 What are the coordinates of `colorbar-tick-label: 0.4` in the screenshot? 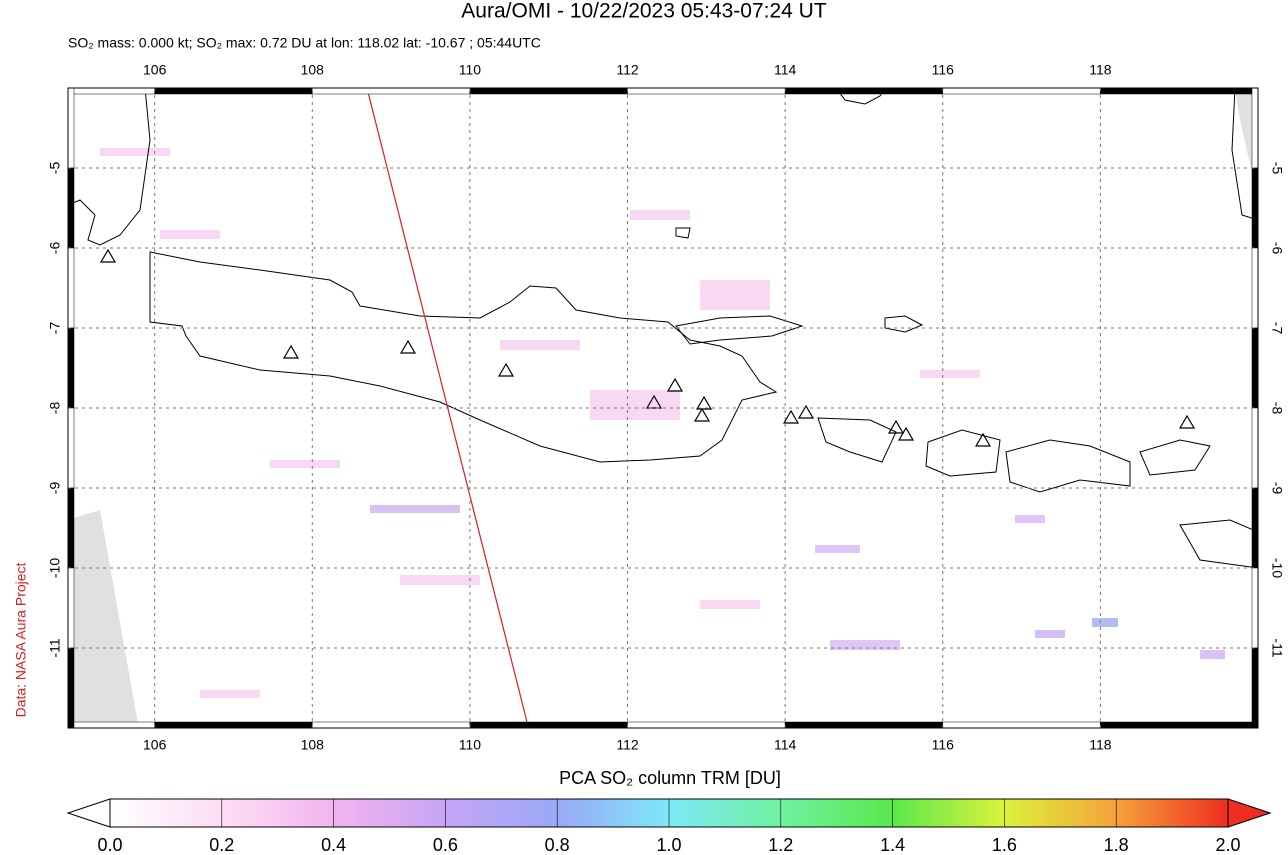 It's located at (333, 845).